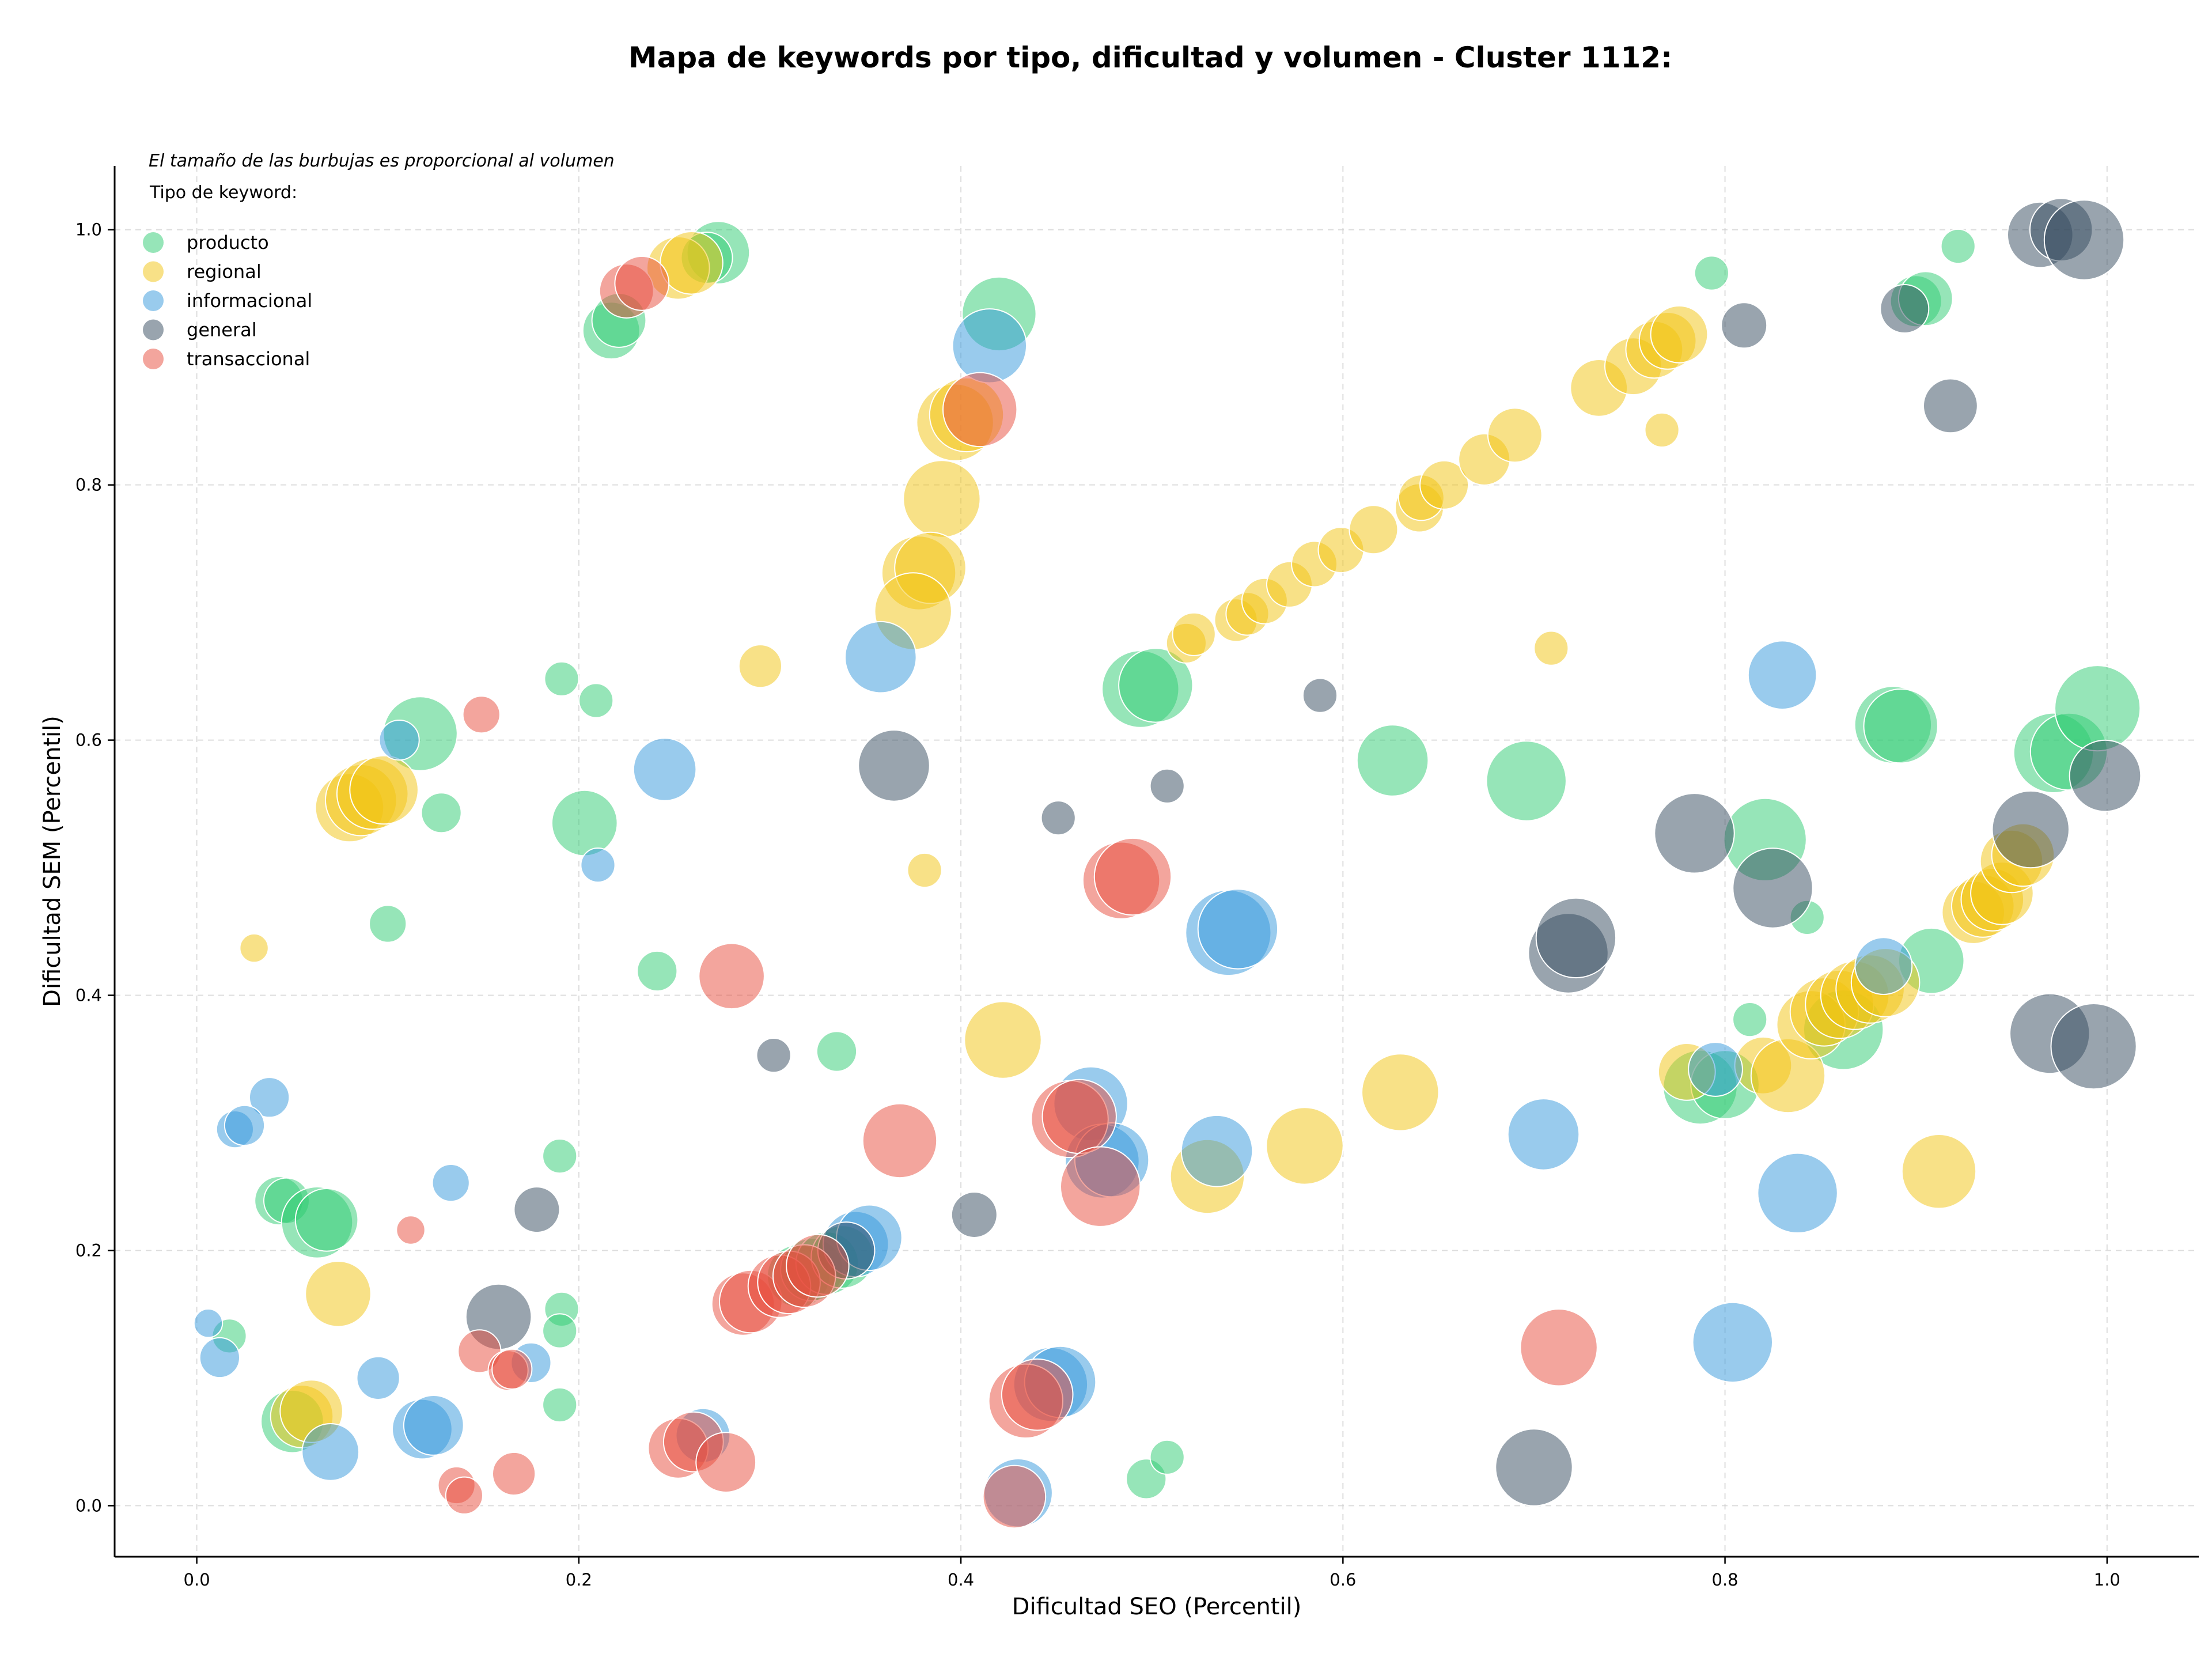 The height and width of the screenshot is (1661, 2212). I want to click on y-tick-label: 0.0, so click(88, 1505).